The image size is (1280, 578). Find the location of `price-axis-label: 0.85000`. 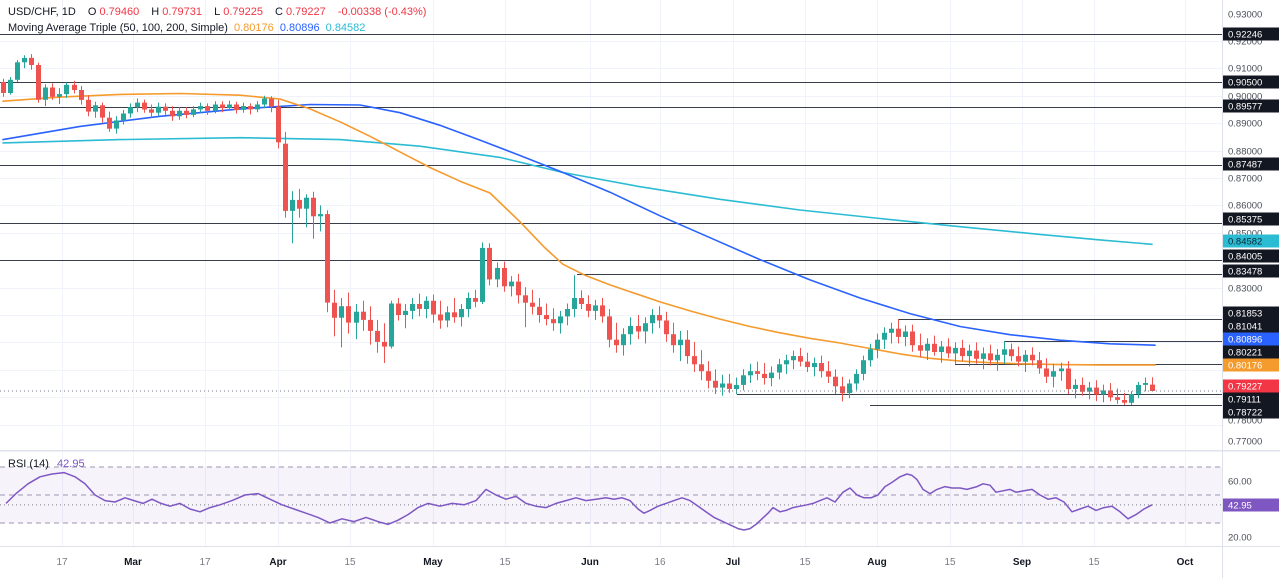

price-axis-label: 0.85000 is located at coordinates (1245, 234).